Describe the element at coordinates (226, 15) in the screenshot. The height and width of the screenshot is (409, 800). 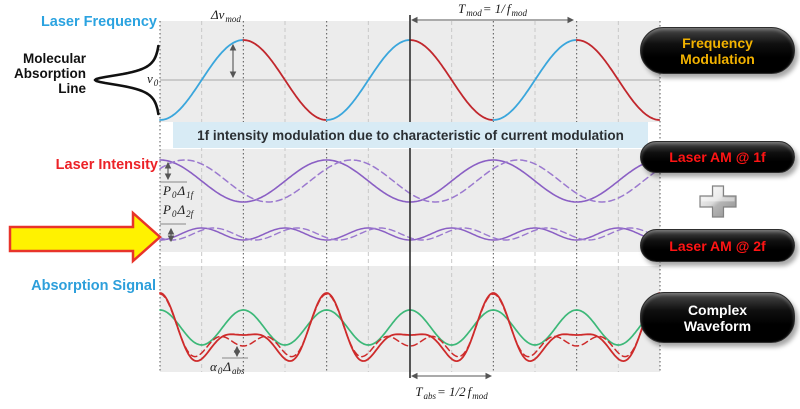
I see `delta-nu-mod-label: Δνmod` at that location.